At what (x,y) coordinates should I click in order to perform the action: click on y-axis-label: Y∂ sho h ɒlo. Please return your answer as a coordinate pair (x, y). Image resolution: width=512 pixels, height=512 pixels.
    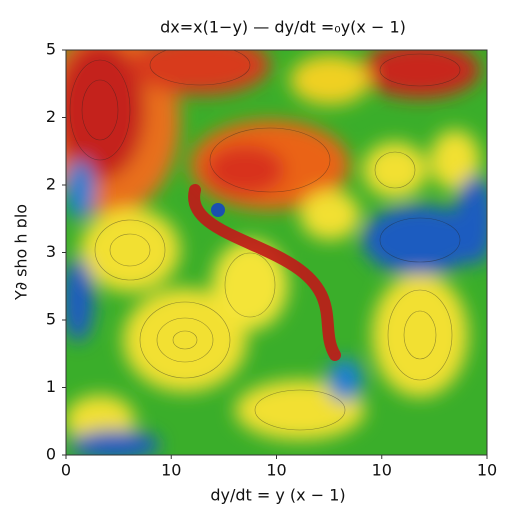
    Looking at the image, I should click on (21, 252).